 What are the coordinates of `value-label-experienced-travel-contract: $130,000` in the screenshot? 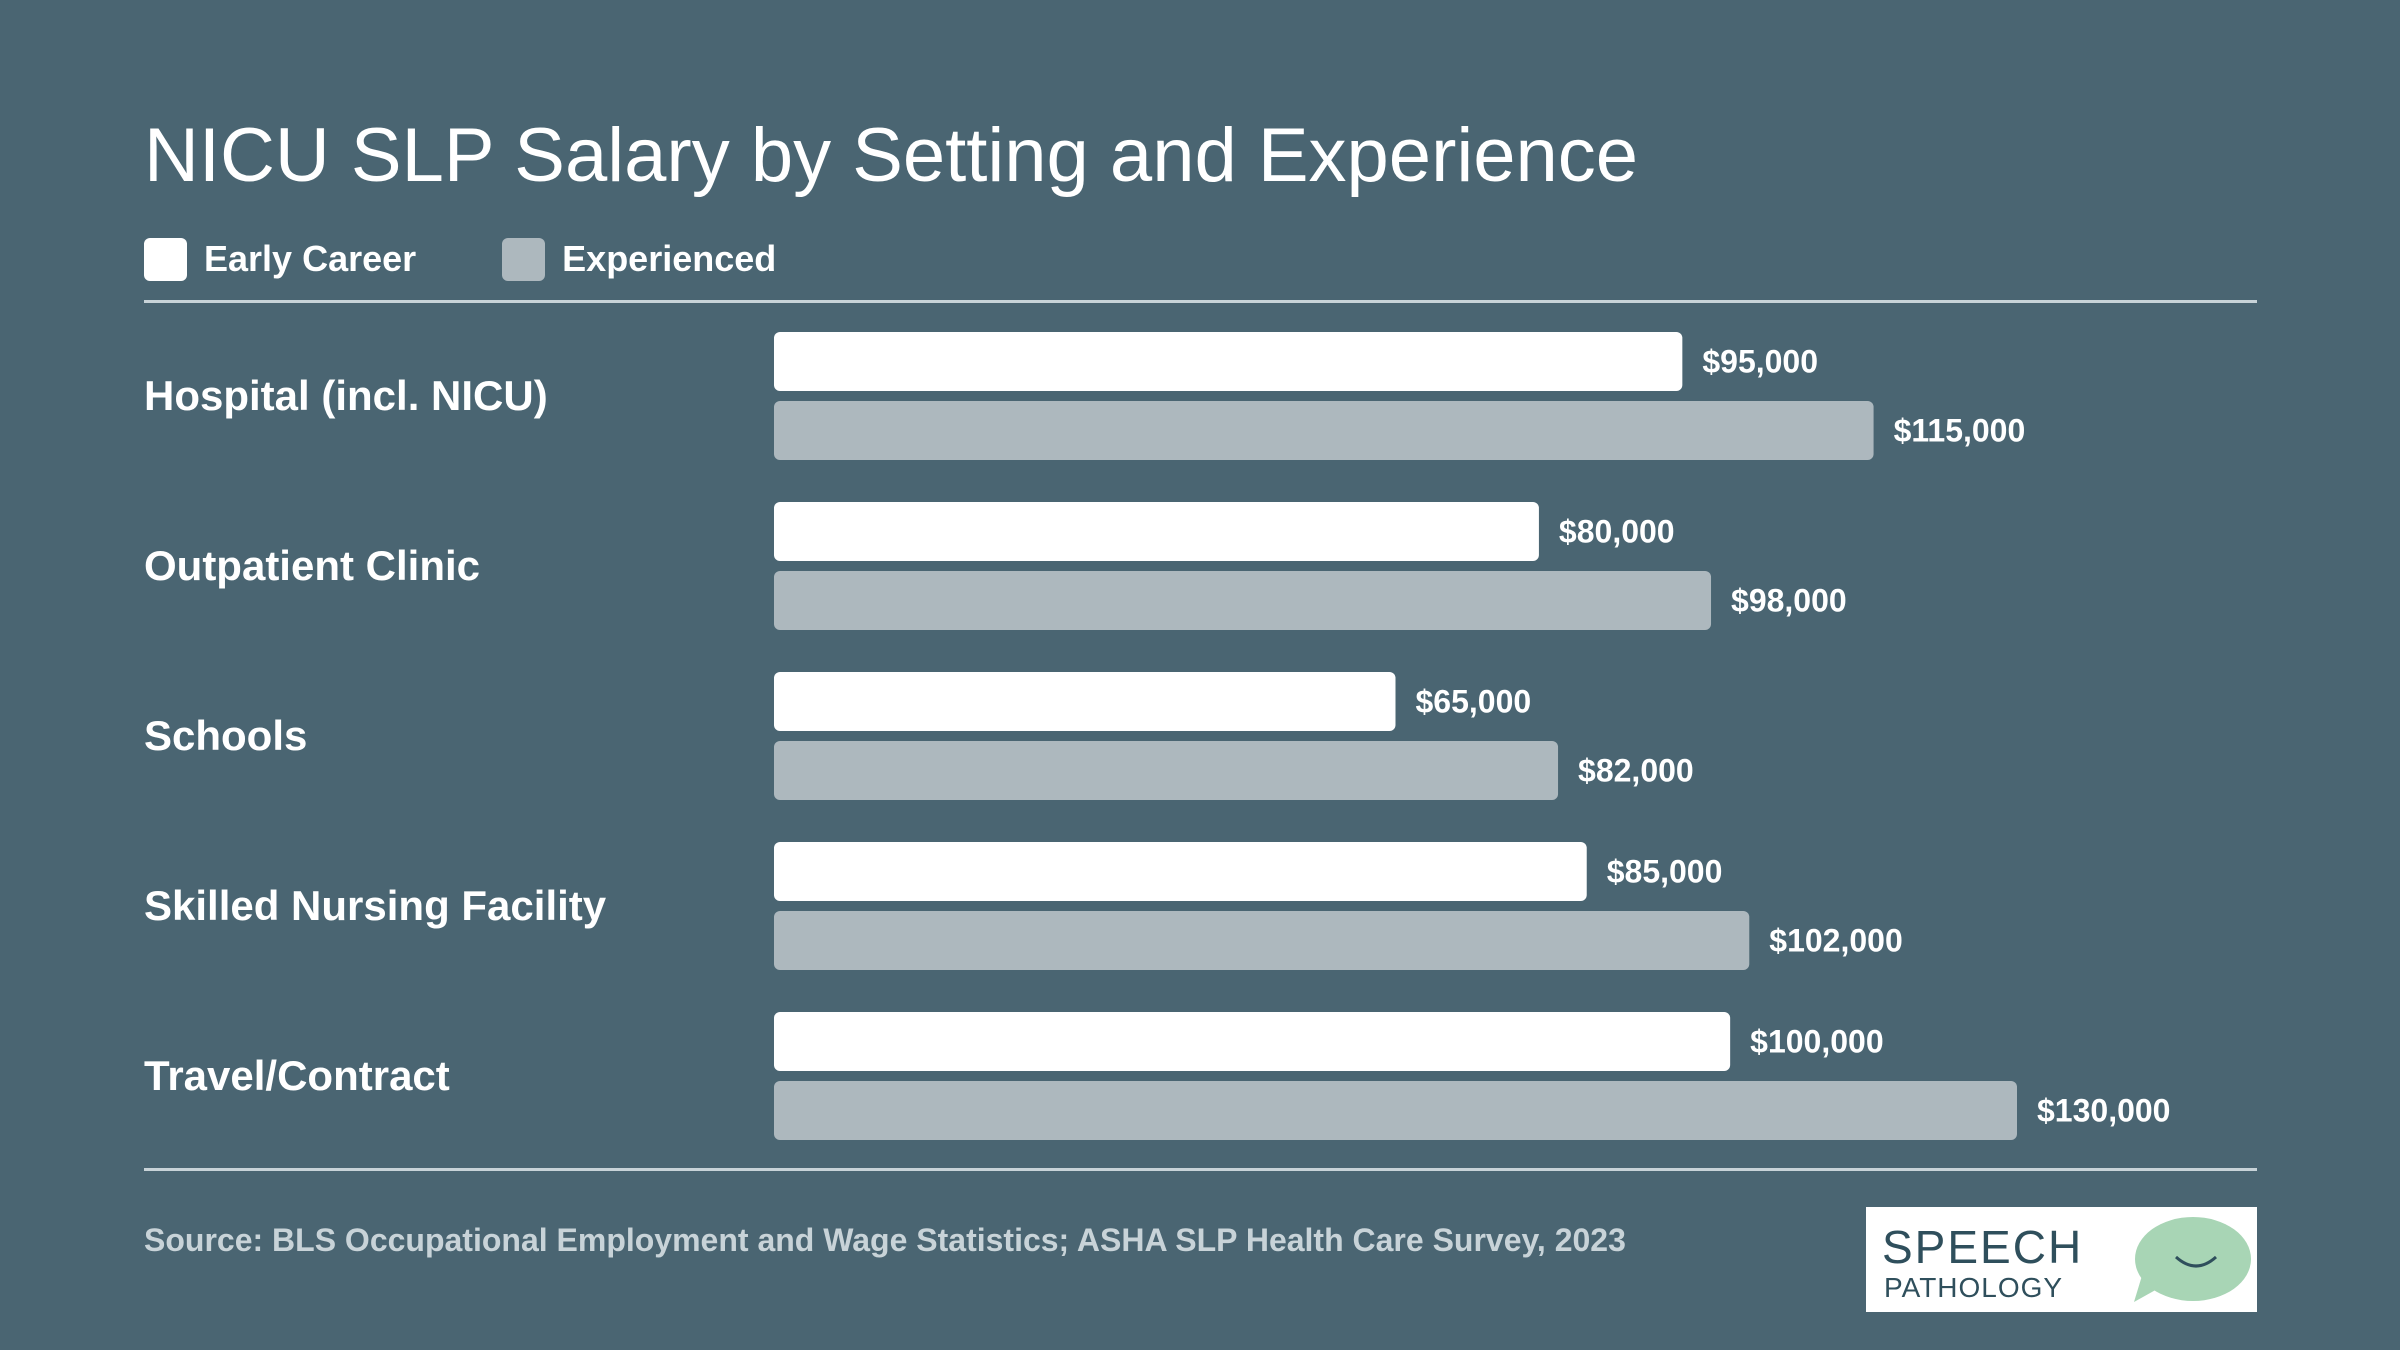 It's located at (2103, 1111).